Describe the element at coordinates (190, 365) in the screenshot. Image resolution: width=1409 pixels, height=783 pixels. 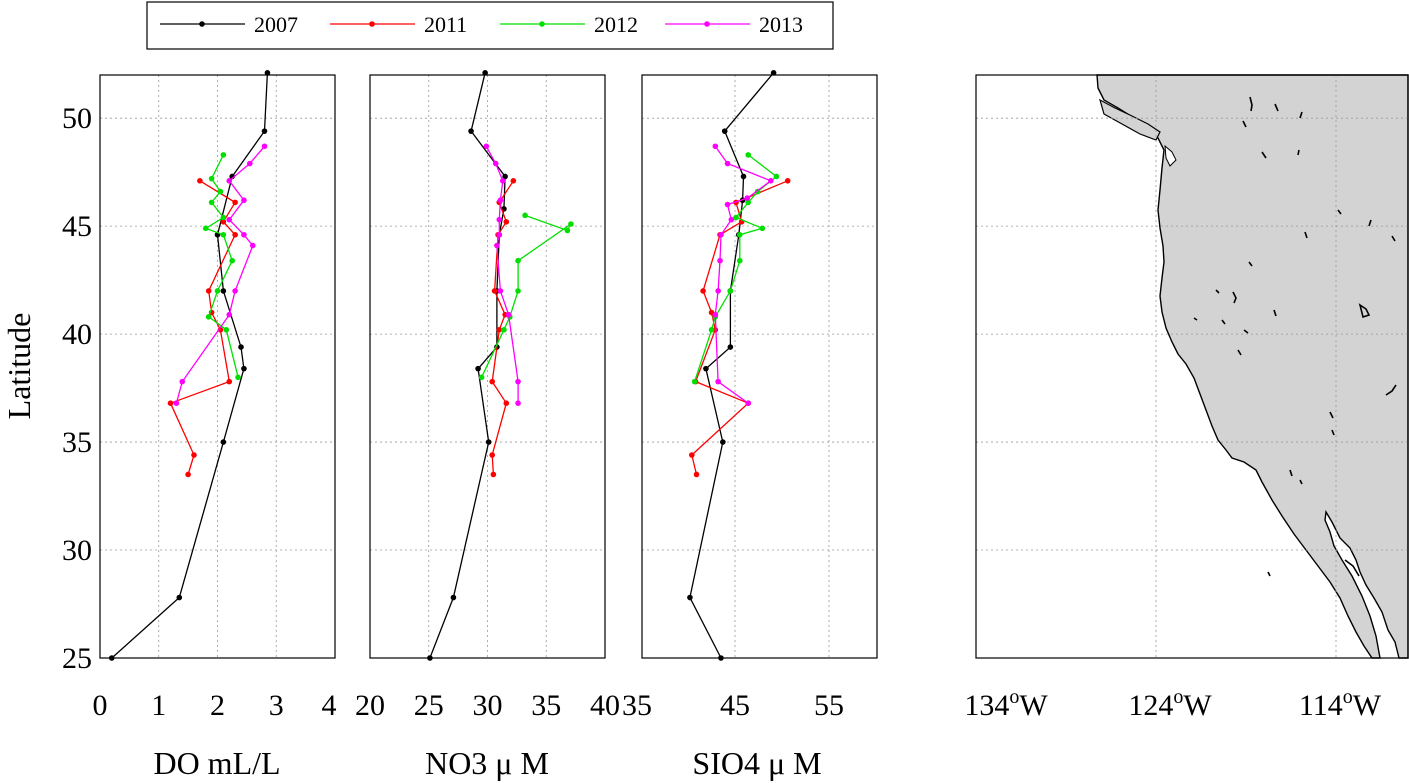
I see `series-line-2007` at that location.